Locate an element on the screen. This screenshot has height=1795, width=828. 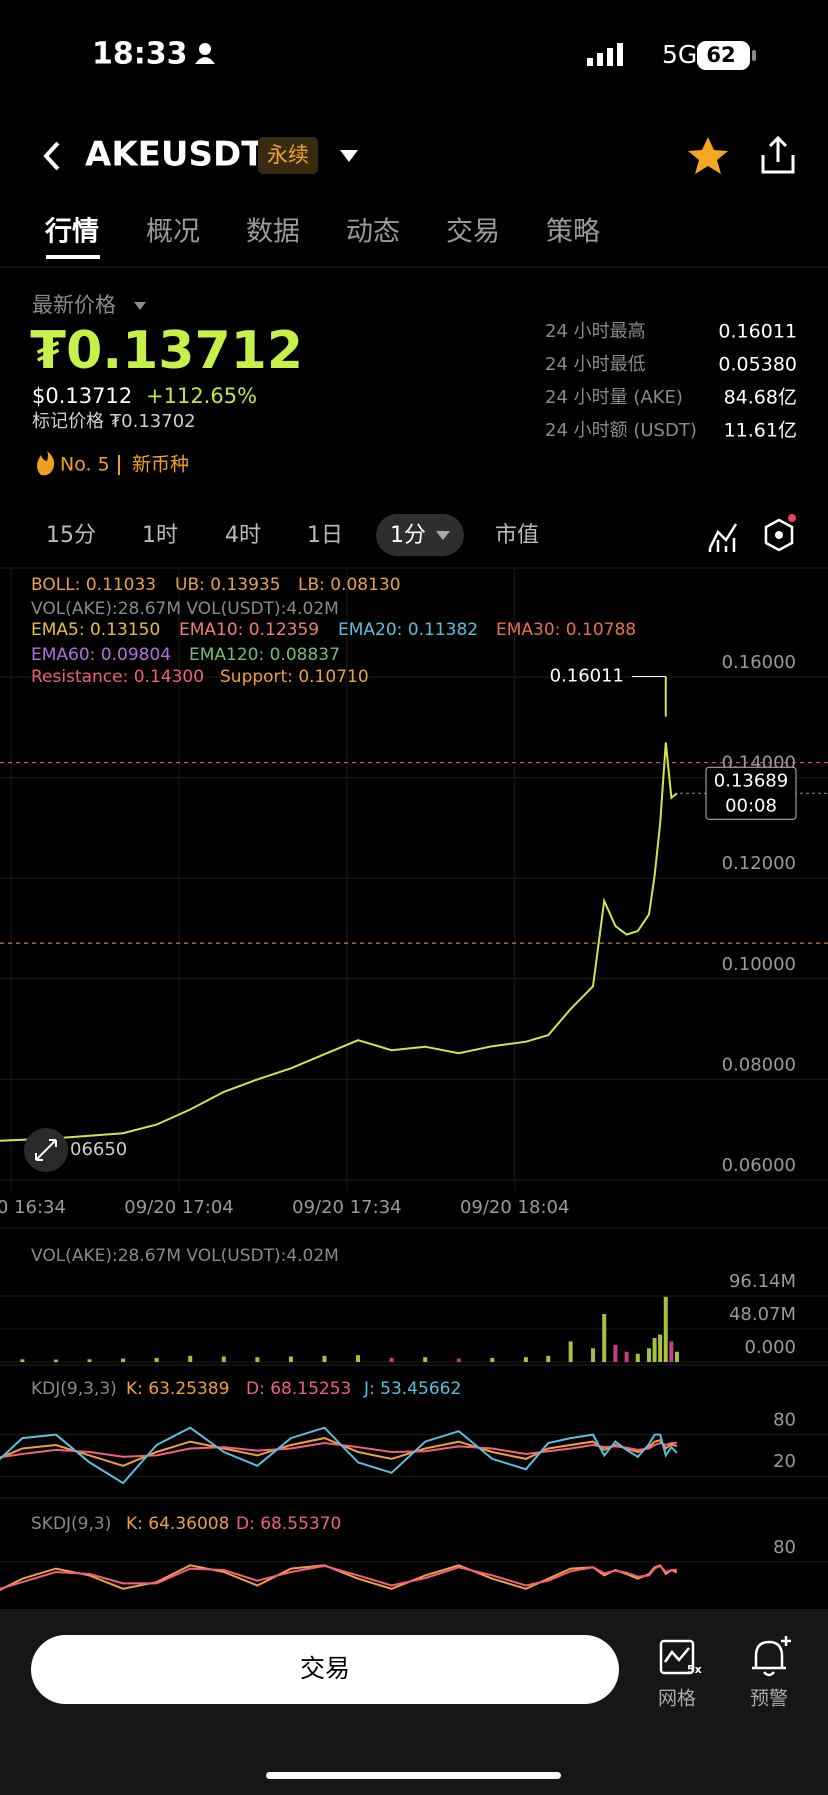
badge is located at coordinates (288, 155).